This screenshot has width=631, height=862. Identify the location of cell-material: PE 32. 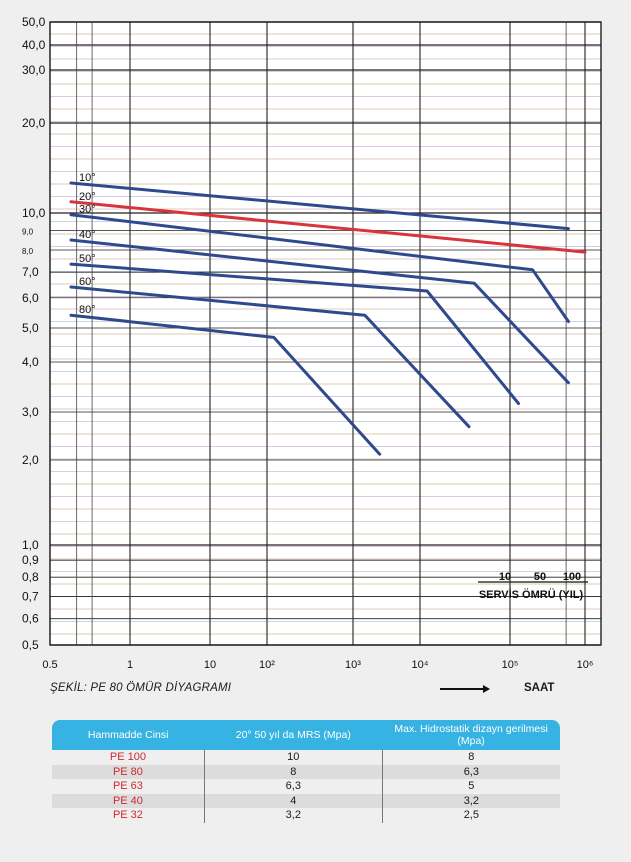
(128, 815).